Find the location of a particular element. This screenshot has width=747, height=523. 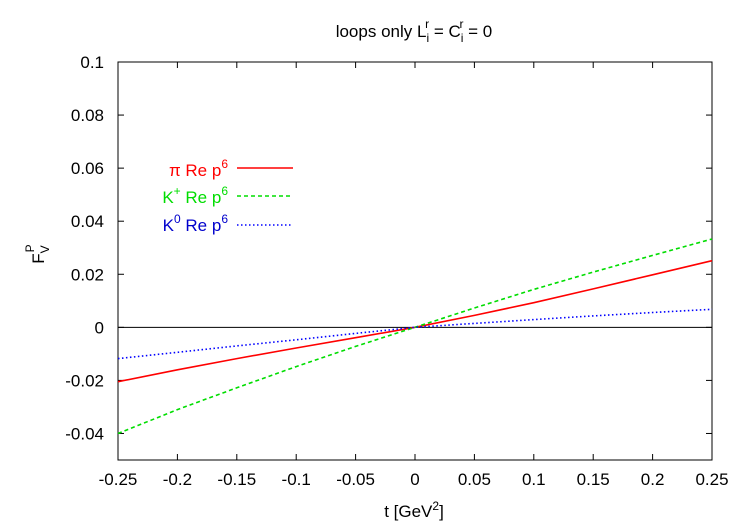

y-tick-label: -0.04 is located at coordinates (84, 433).